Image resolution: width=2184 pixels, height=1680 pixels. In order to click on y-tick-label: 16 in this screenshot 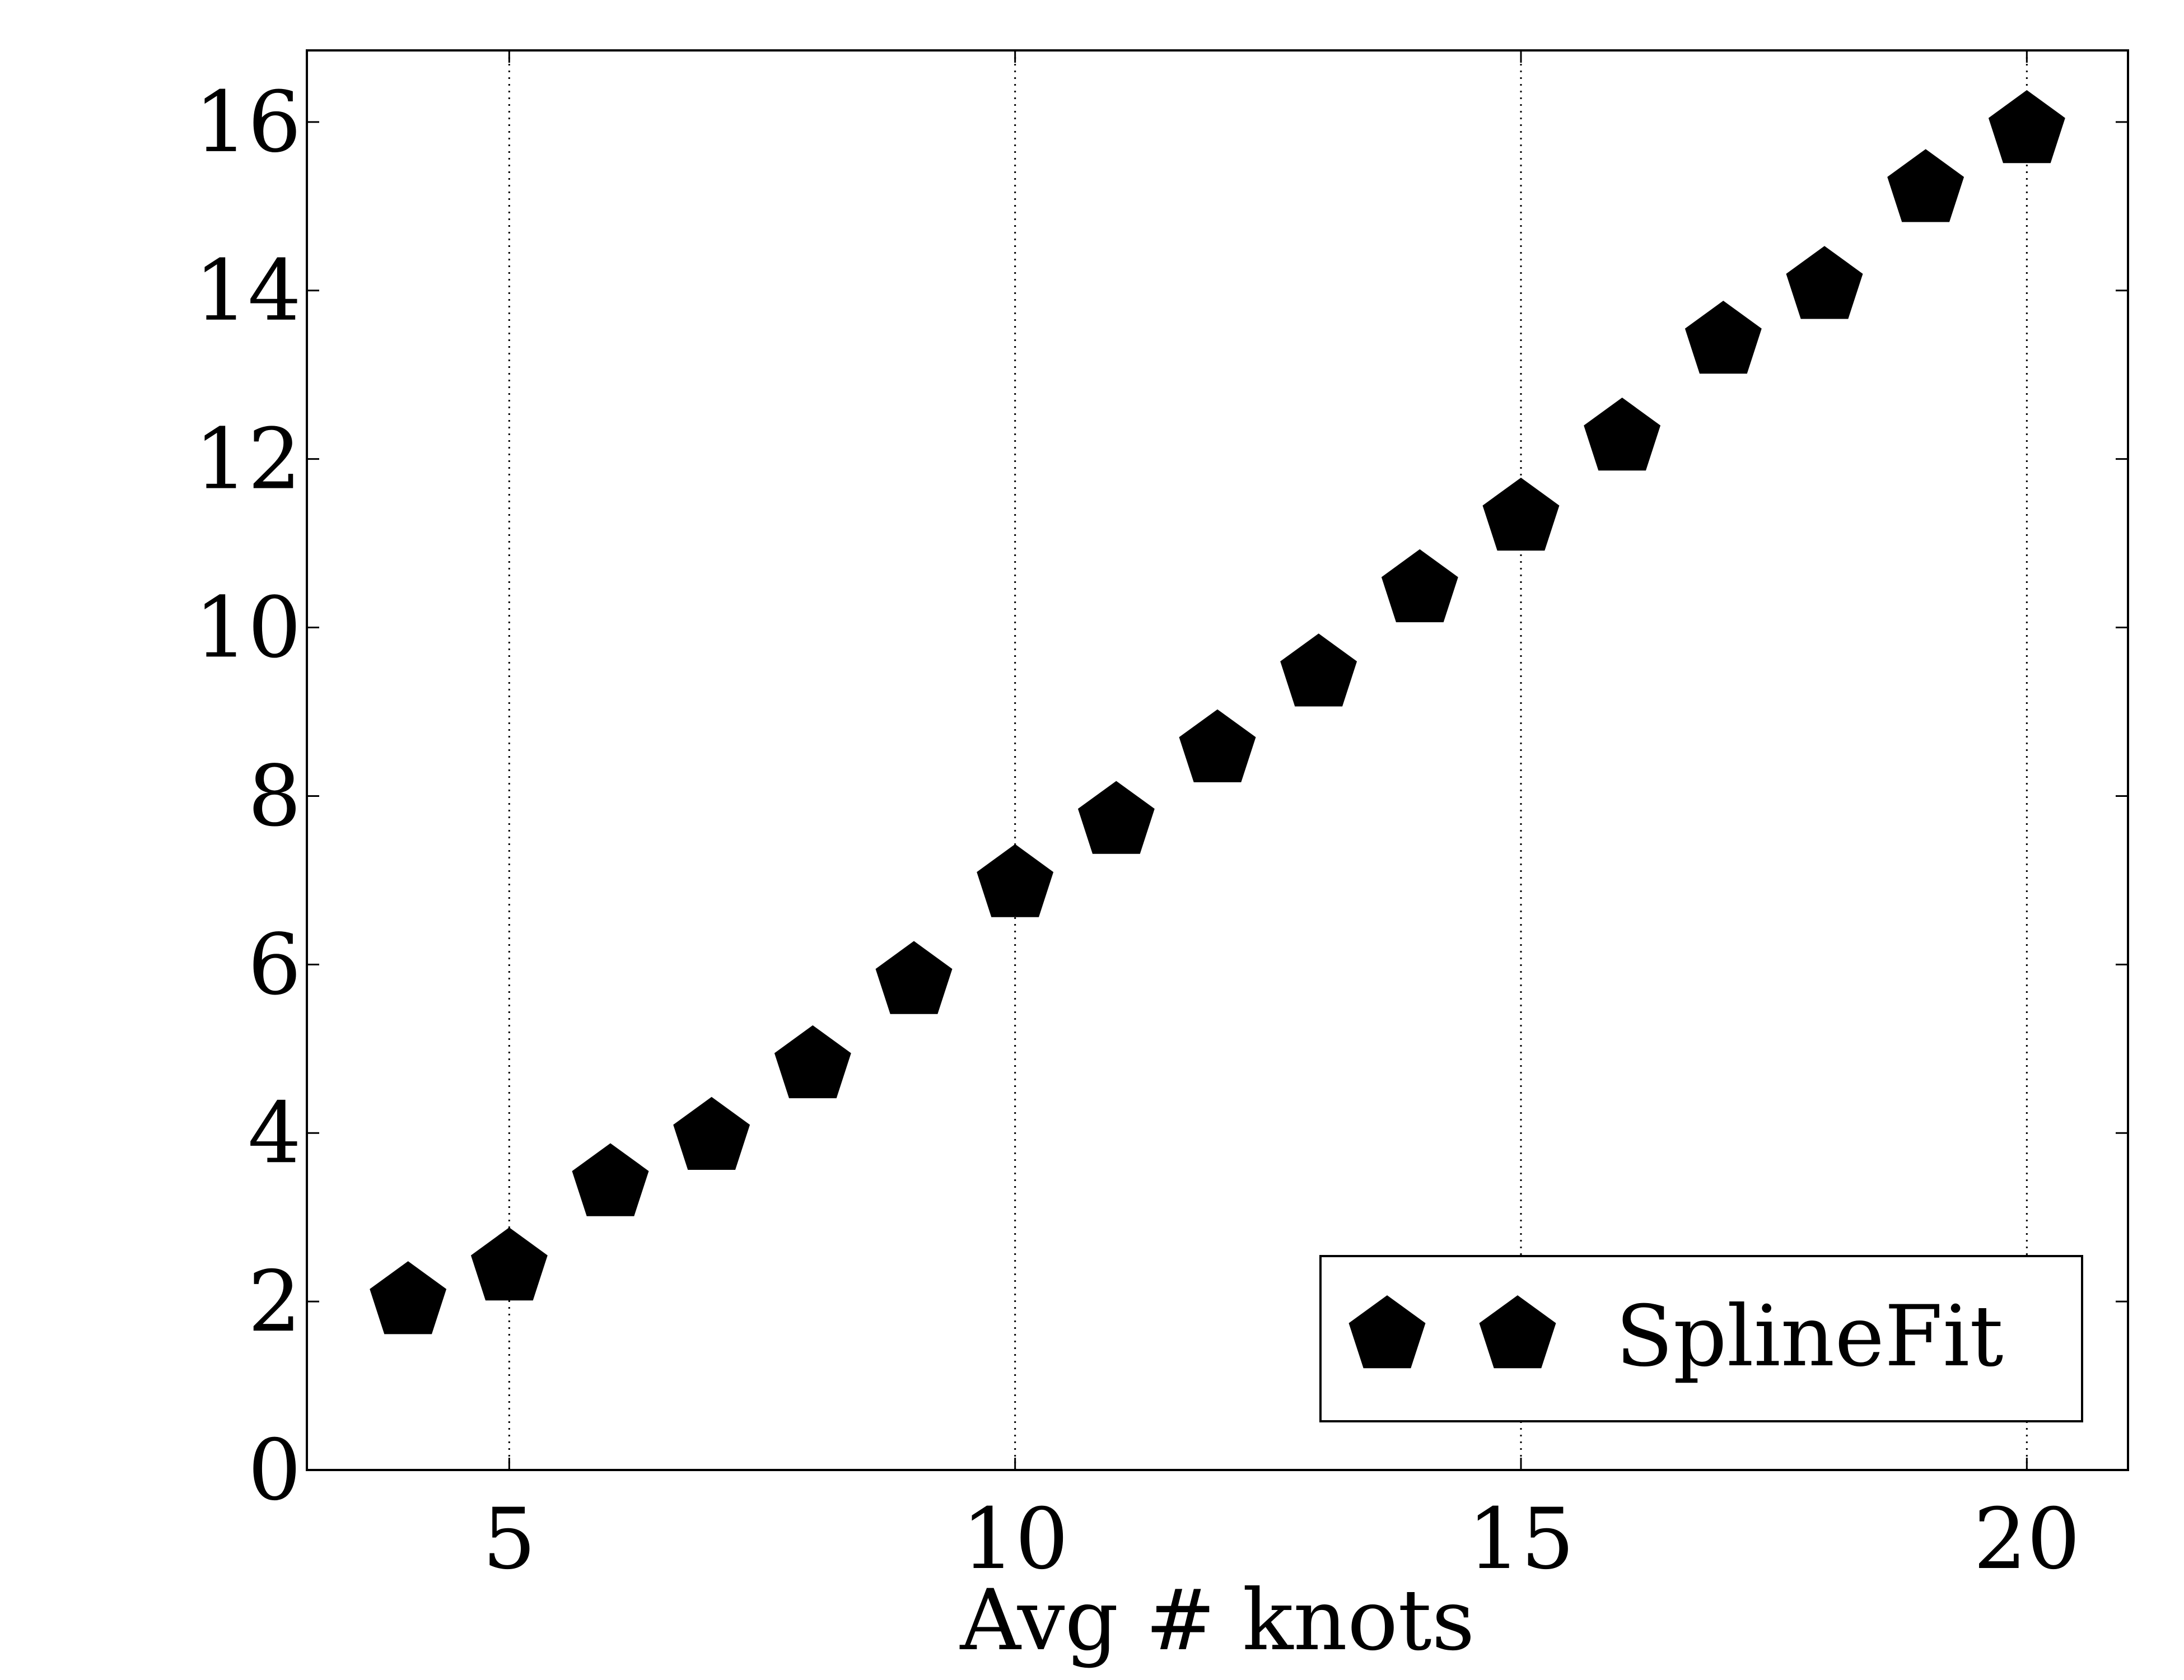, I will do `click(248, 123)`.